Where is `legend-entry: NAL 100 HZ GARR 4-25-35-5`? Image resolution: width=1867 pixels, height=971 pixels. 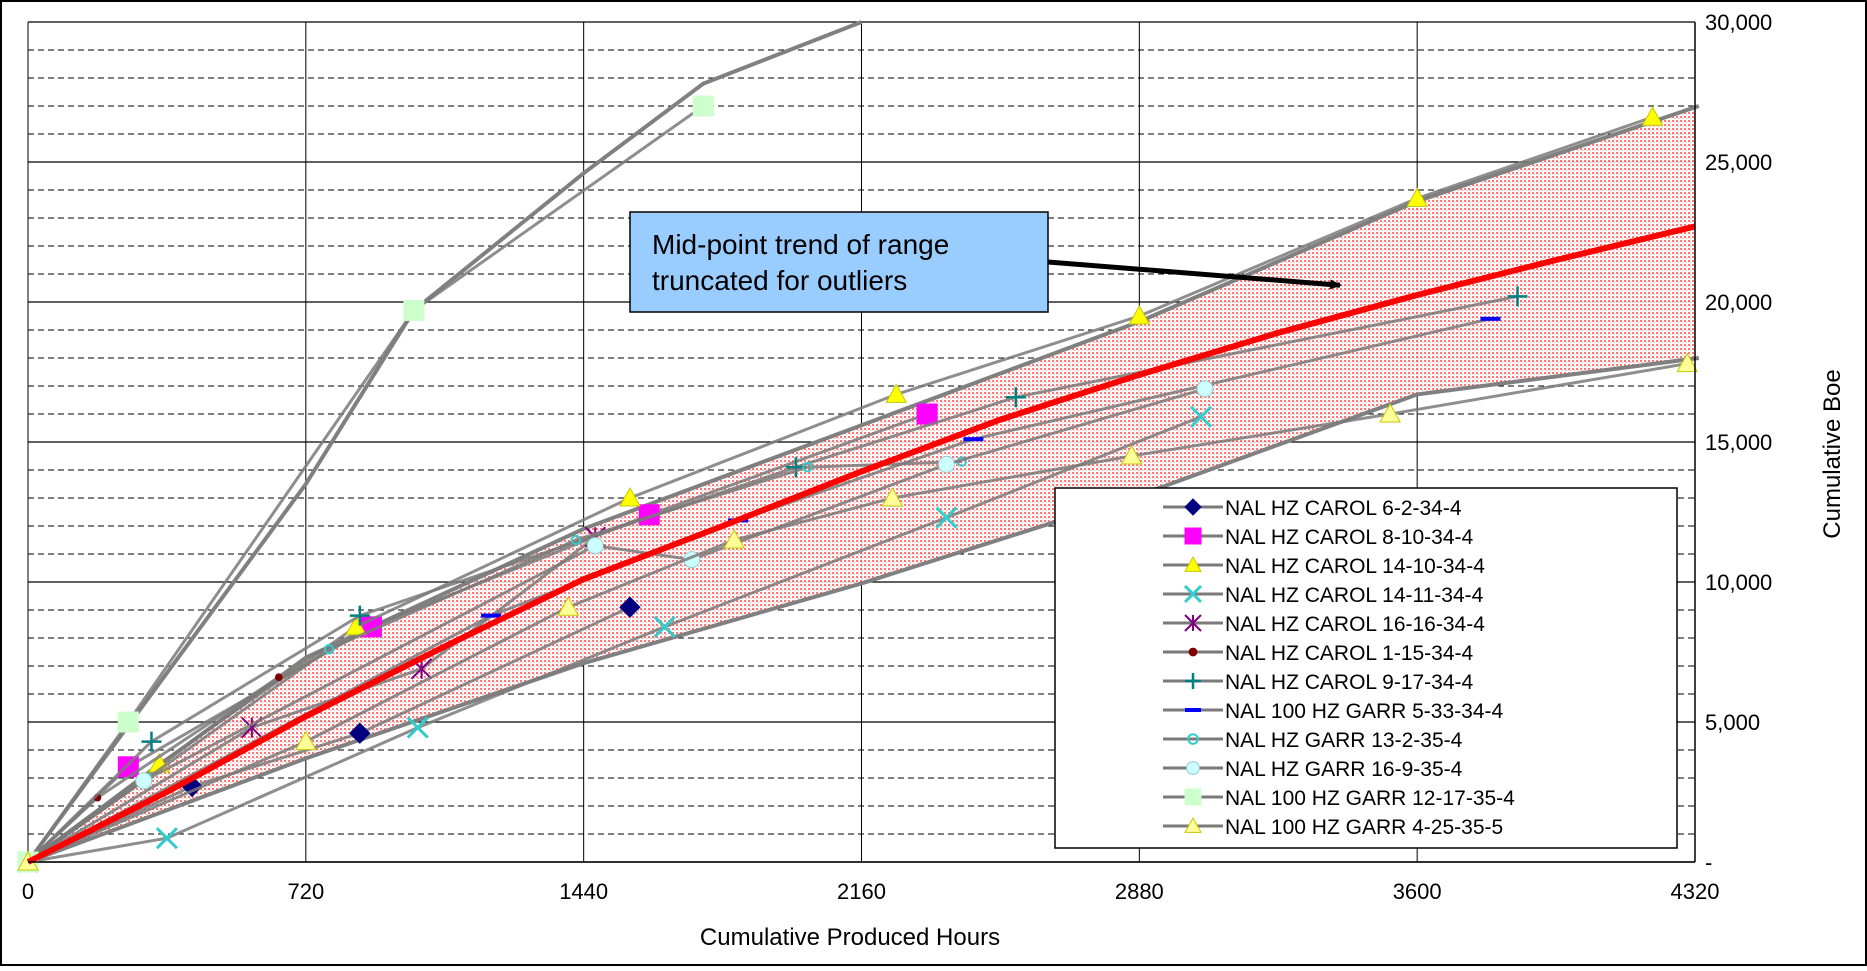 legend-entry: NAL 100 HZ GARR 4-25-35-5 is located at coordinates (1333, 827).